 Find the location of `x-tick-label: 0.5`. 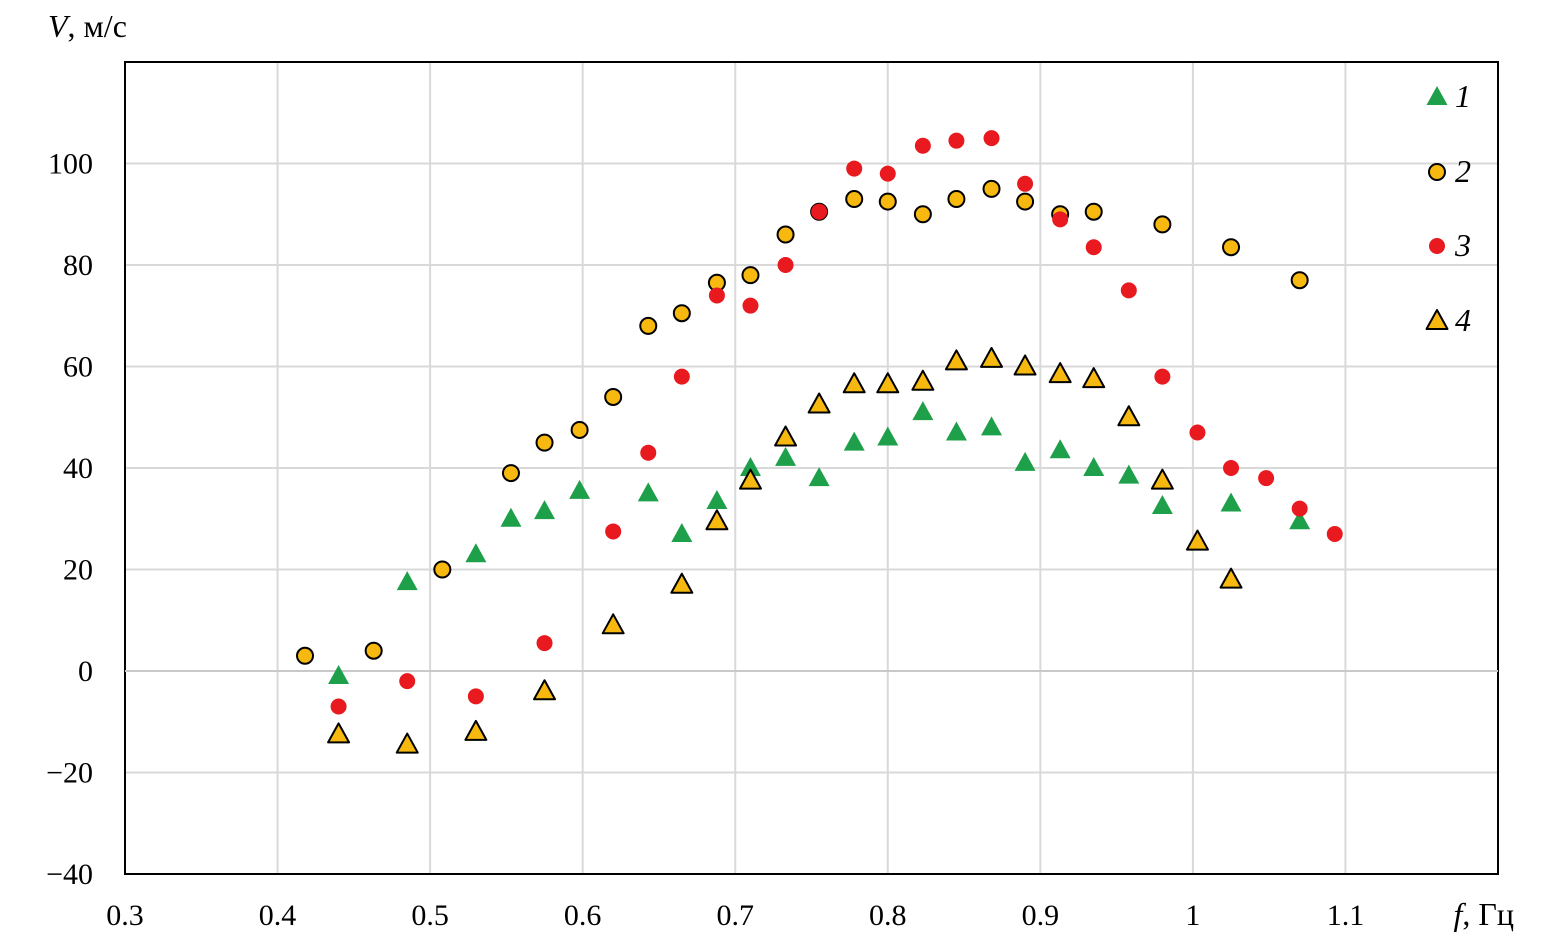

x-tick-label: 0.5 is located at coordinates (430, 915).